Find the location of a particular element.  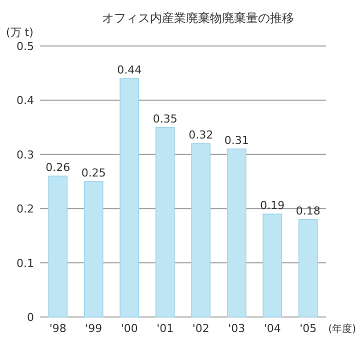

data-label: 0.32 is located at coordinates (201, 135).